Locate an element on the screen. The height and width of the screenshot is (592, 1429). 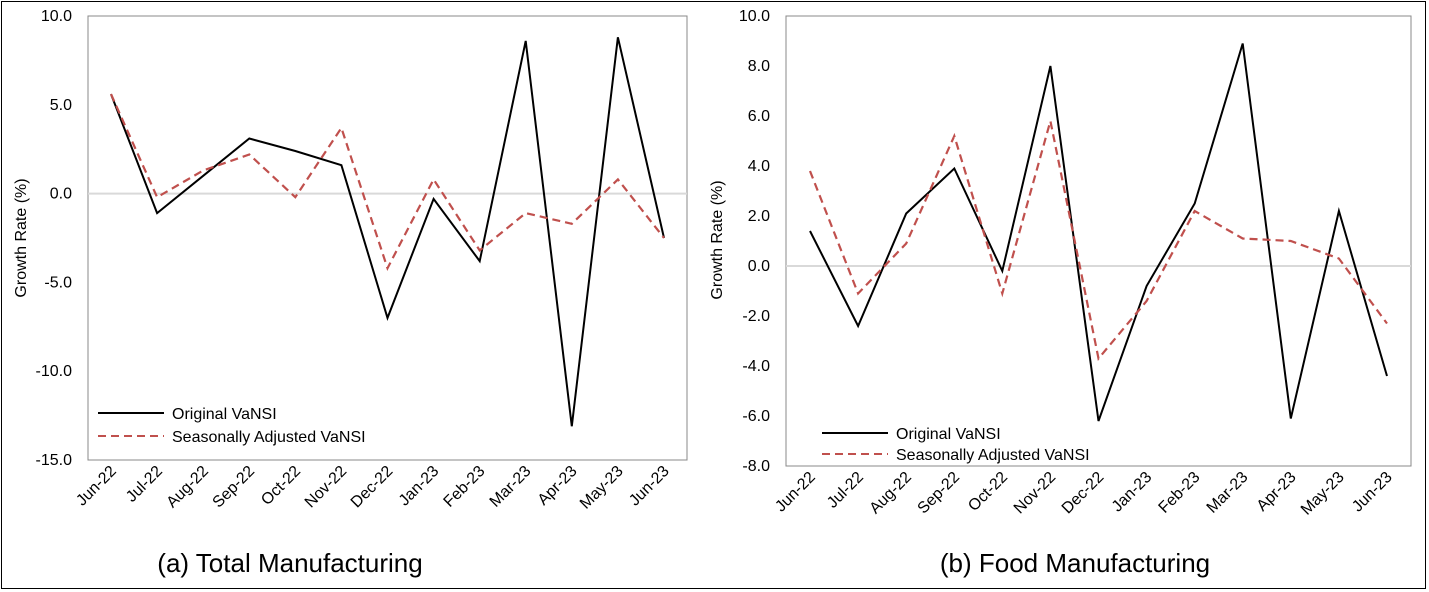
y-tick-label: -2.0 is located at coordinates (756, 316).